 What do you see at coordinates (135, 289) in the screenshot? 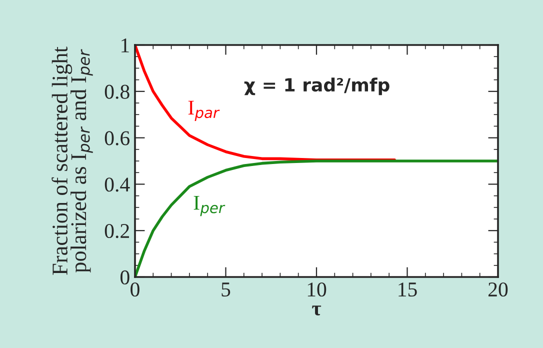
I see `x-tick-label: 0` at bounding box center [135, 289].